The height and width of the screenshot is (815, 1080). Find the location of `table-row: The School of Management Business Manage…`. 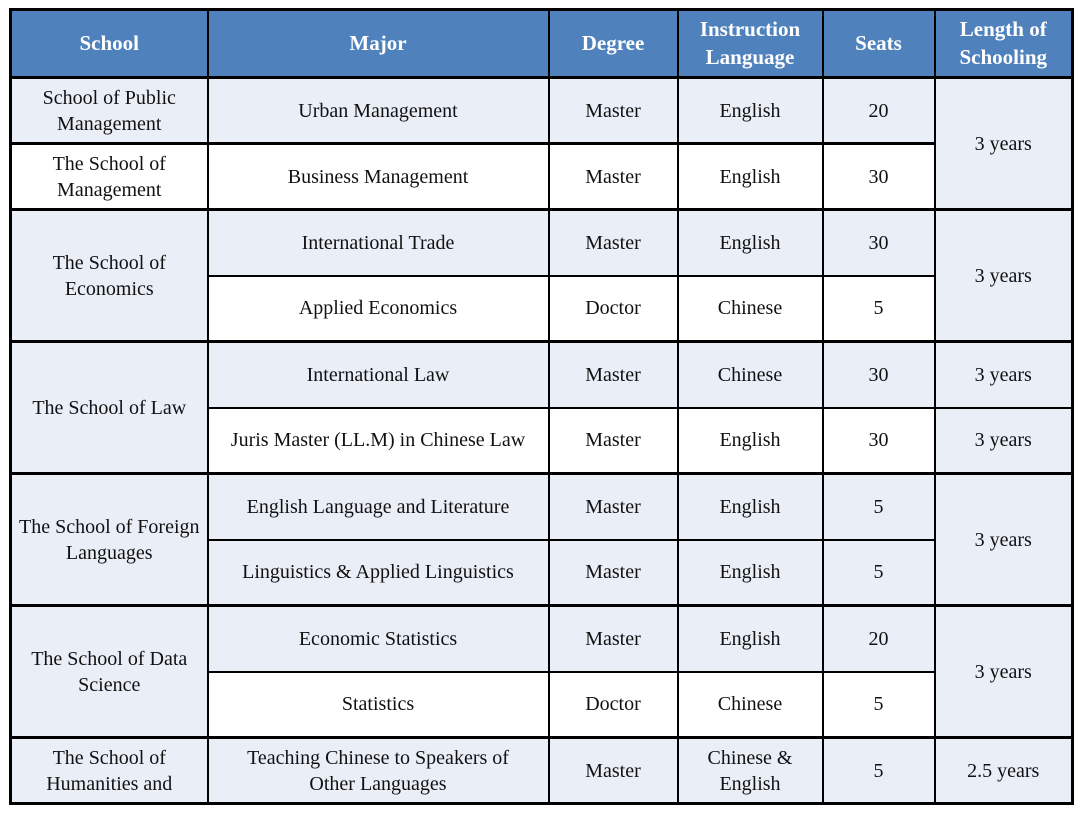

table-row: The School of Management Business Manage… is located at coordinates (541, 176).